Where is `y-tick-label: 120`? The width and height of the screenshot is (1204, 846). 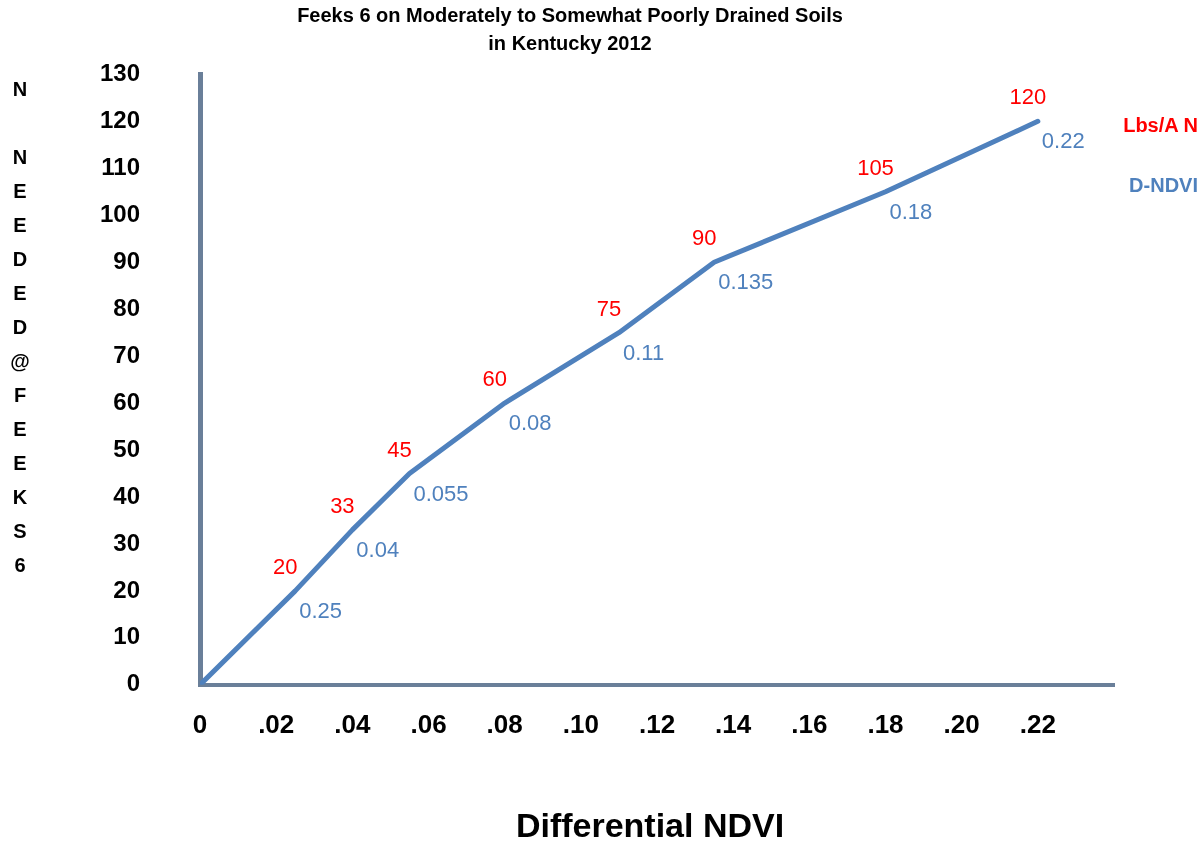 y-tick-label: 120 is located at coordinates (120, 119).